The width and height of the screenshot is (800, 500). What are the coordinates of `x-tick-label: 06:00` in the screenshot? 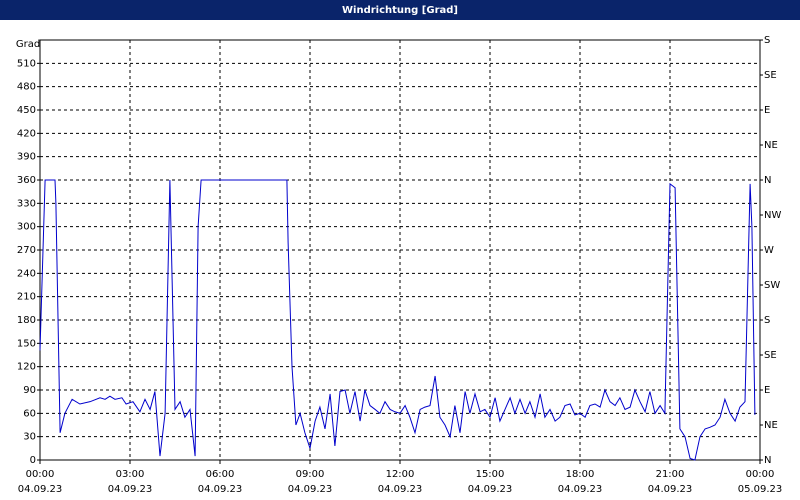 It's located at (220, 474).